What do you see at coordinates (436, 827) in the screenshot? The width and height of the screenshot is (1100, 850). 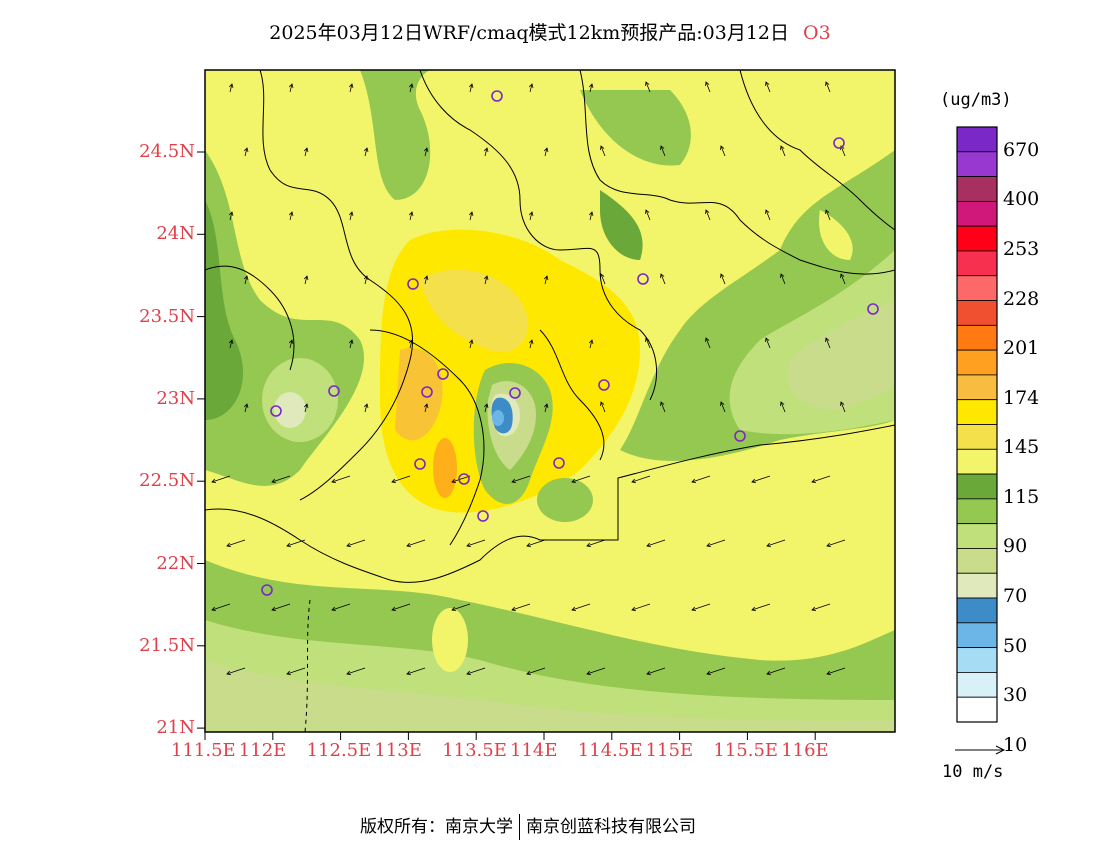 I see `footer-left: 版权所有：南京大学` at bounding box center [436, 827].